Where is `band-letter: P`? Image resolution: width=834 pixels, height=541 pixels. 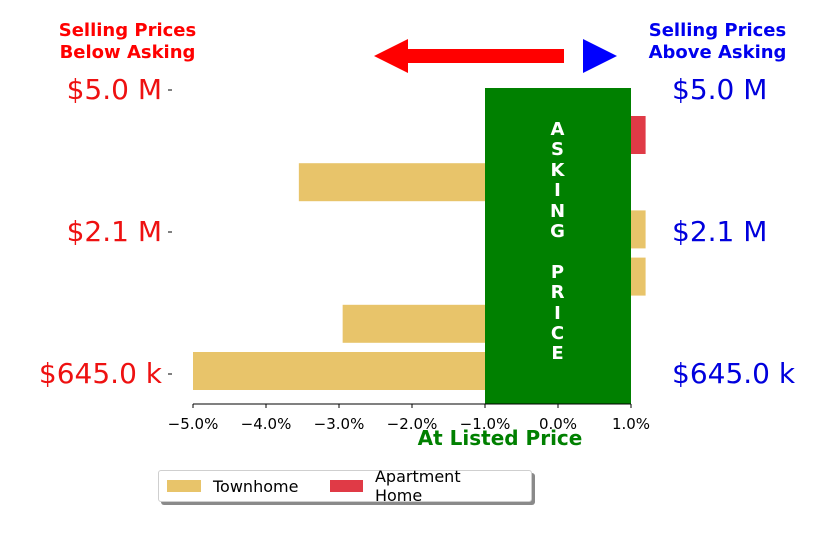
band-letter: P is located at coordinates (557, 272).